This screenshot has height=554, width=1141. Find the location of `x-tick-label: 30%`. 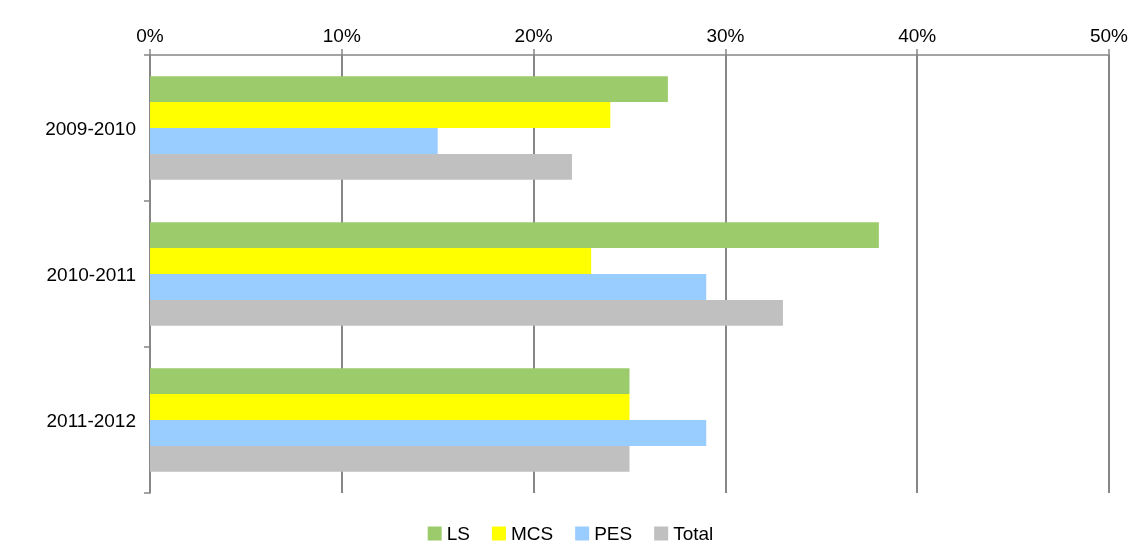

x-tick-label: 30% is located at coordinates (725, 35).